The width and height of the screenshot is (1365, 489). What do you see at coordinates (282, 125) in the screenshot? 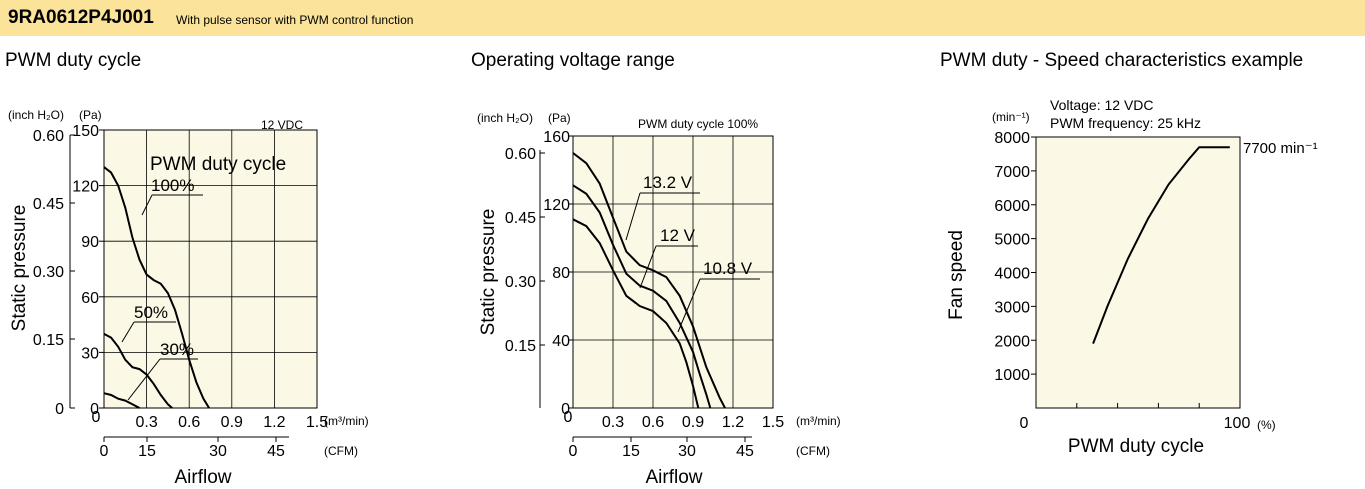
I see `condition-label: 12 VDC` at bounding box center [282, 125].